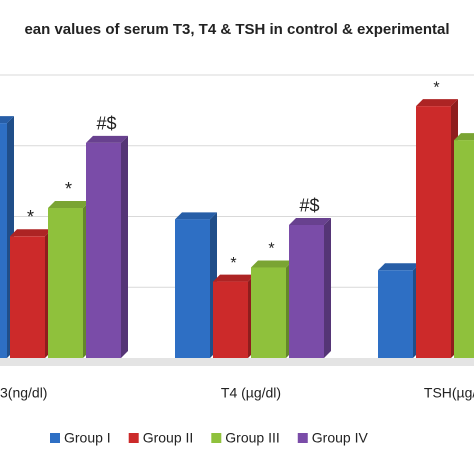  Describe the element at coordinates (449, 393) in the screenshot. I see `x-tick-label: TSH(µg/d` at that location.